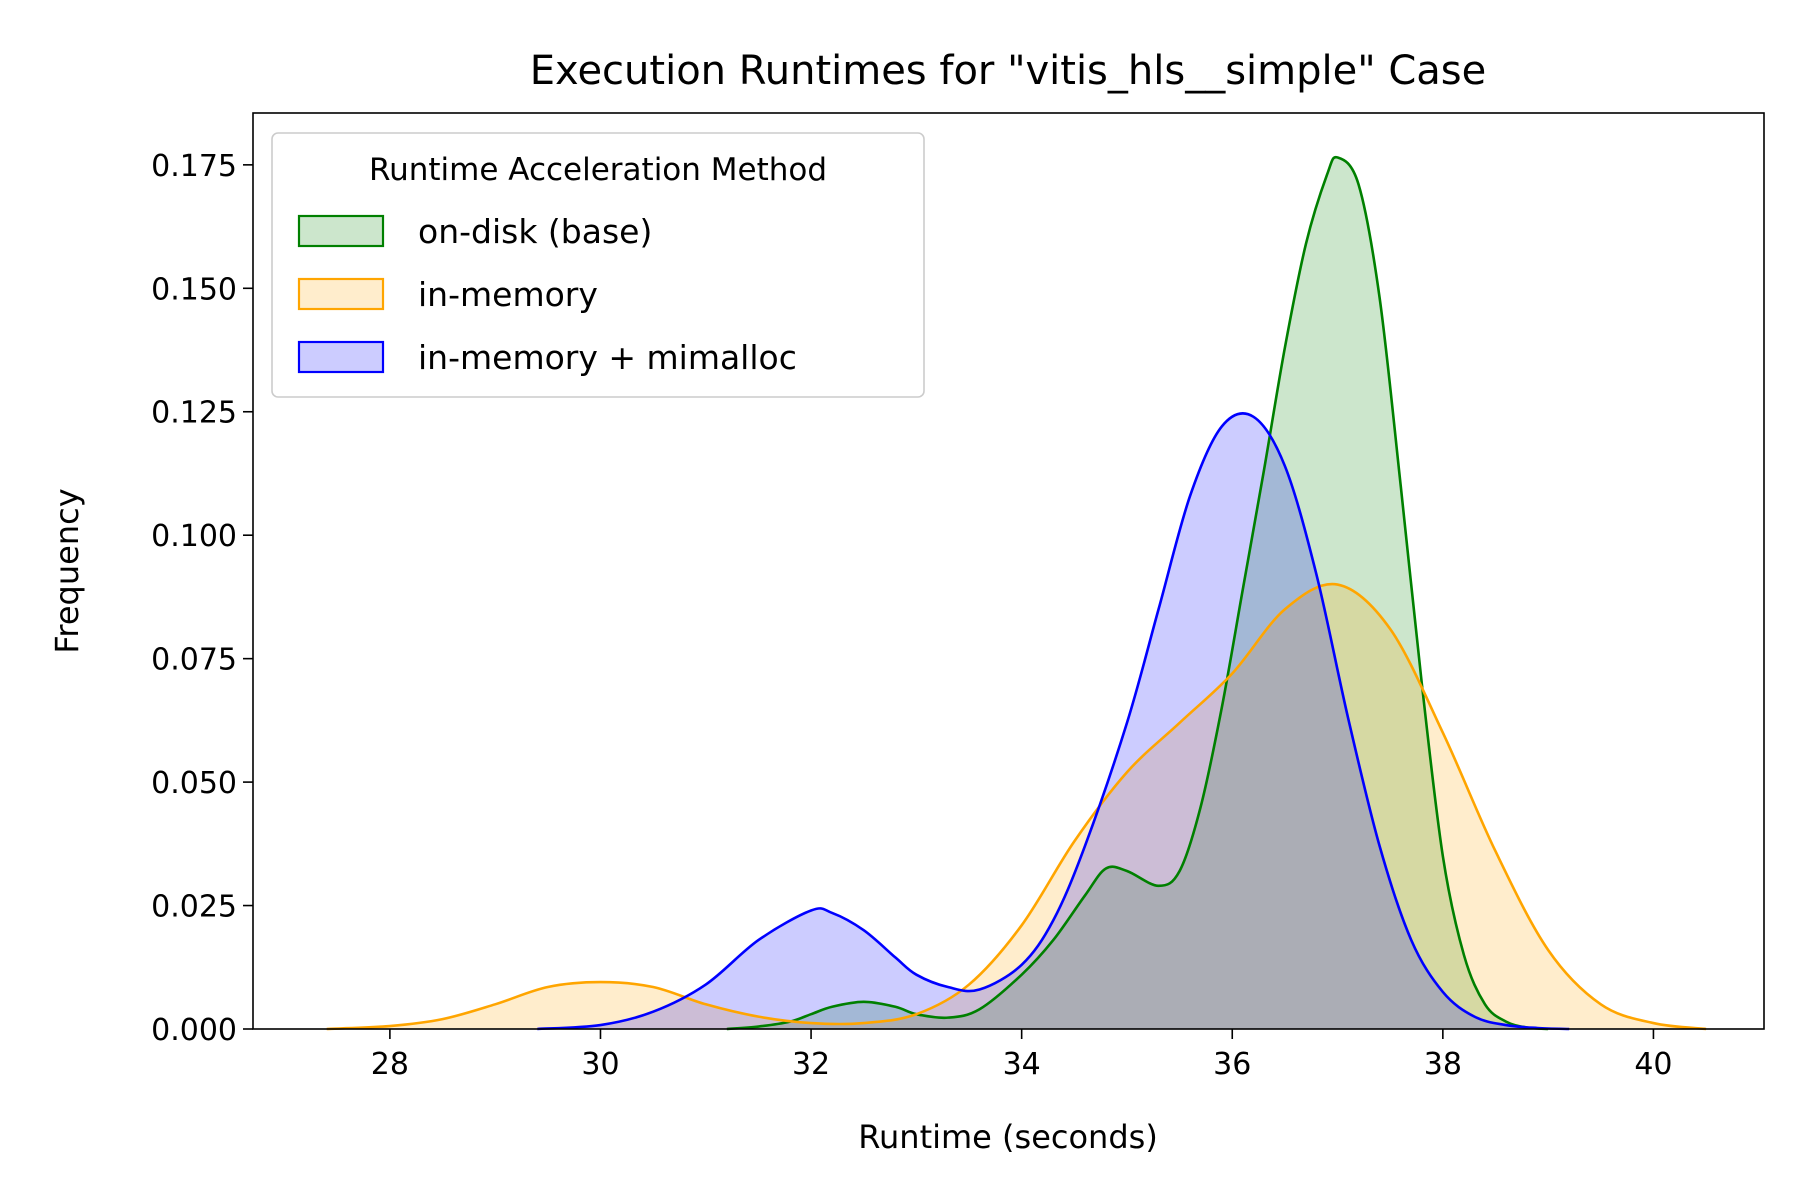  What do you see at coordinates (598, 170) in the screenshot?
I see `legend-title: Runtime Acceleration Method` at bounding box center [598, 170].